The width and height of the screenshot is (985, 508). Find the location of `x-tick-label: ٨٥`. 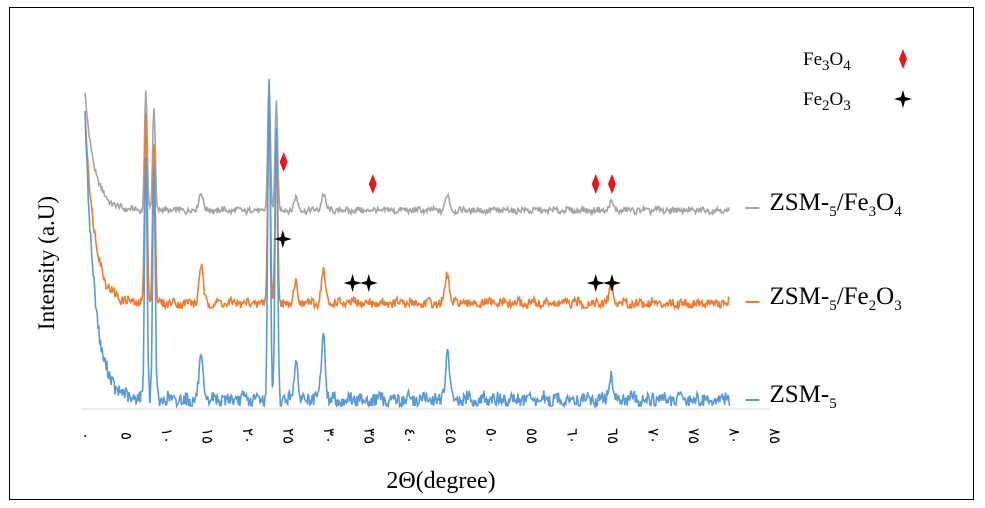

x-tick-label: ٨٥ is located at coordinates (774, 436).